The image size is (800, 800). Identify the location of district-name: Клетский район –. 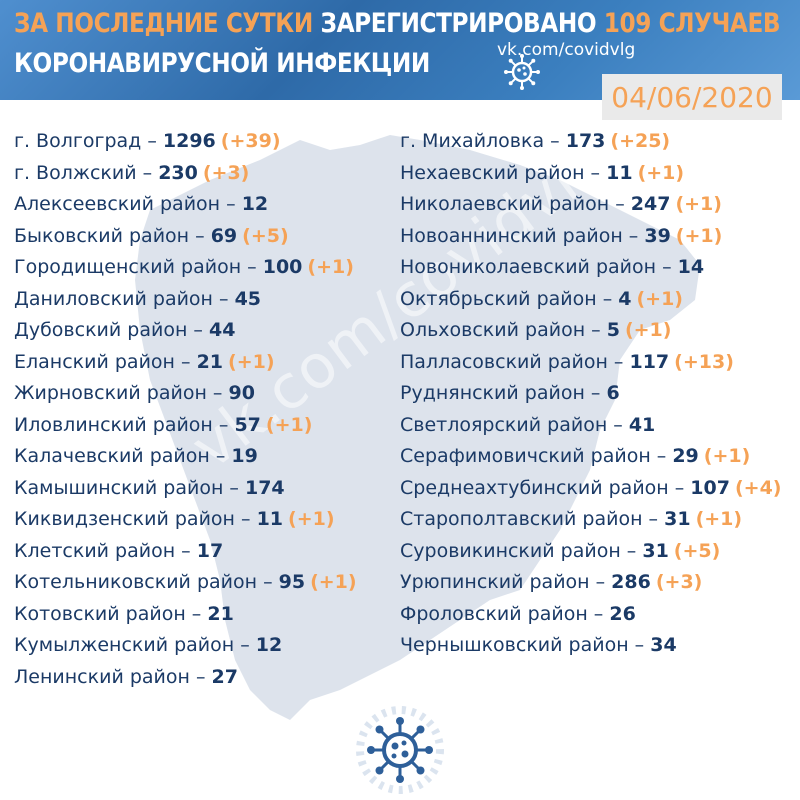
(102, 550).